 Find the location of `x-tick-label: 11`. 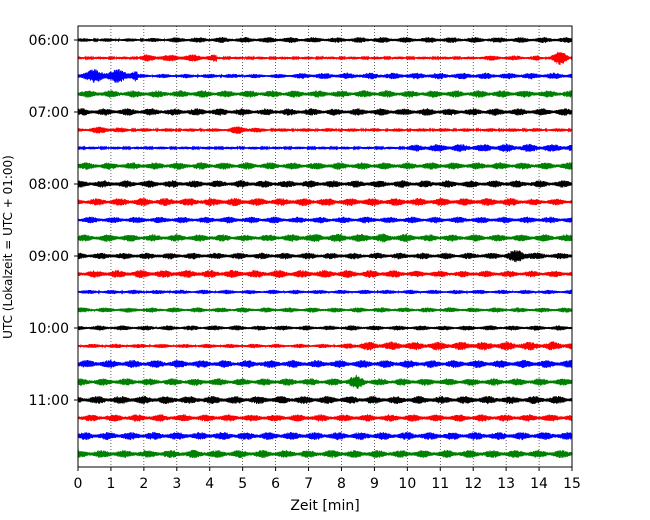

x-tick-label: 11 is located at coordinates (440, 484).